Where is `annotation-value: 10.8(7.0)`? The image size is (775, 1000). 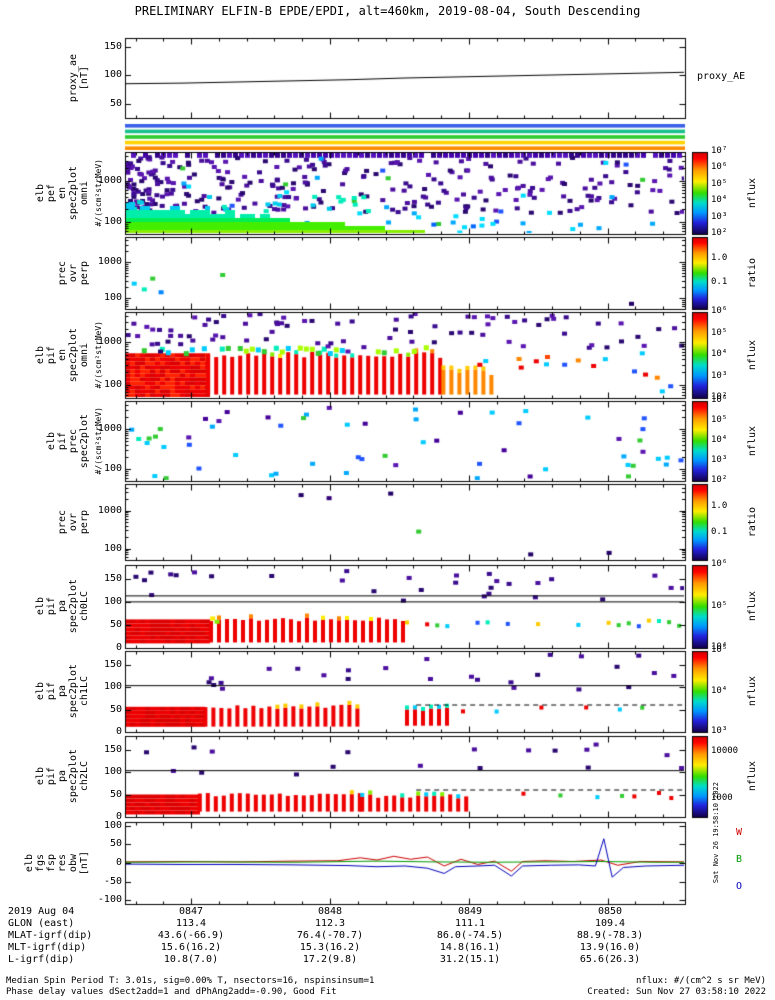 annotation-value: 10.8(7.0) is located at coordinates (191, 959).